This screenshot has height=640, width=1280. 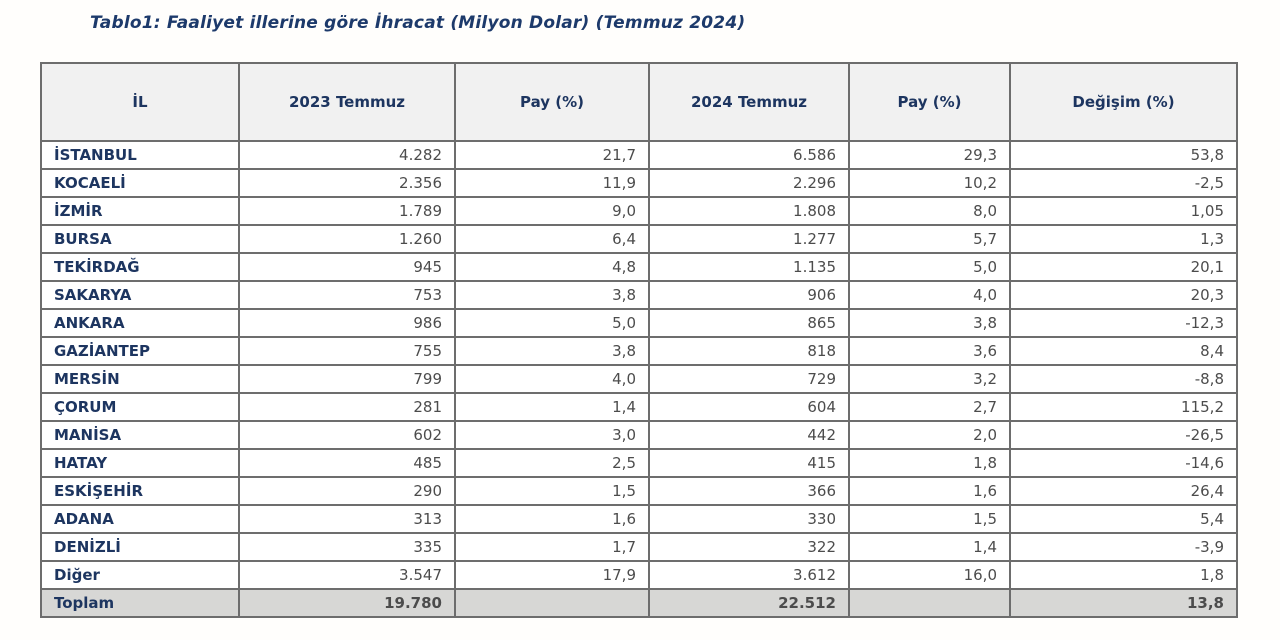 I want to click on value-2023-cell: 335, so click(x=347, y=547).